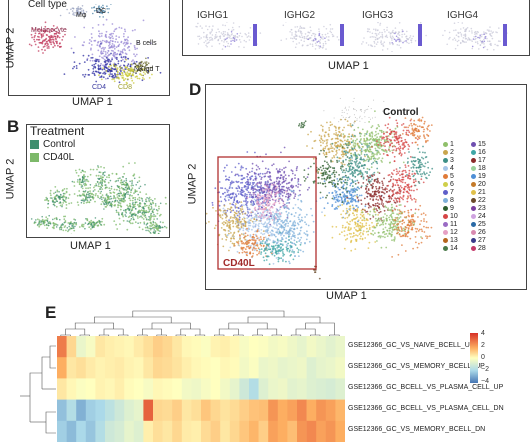  What do you see at coordinates (150, 67) in the screenshot?
I see `nkgdt-cell` at bounding box center [150, 67].